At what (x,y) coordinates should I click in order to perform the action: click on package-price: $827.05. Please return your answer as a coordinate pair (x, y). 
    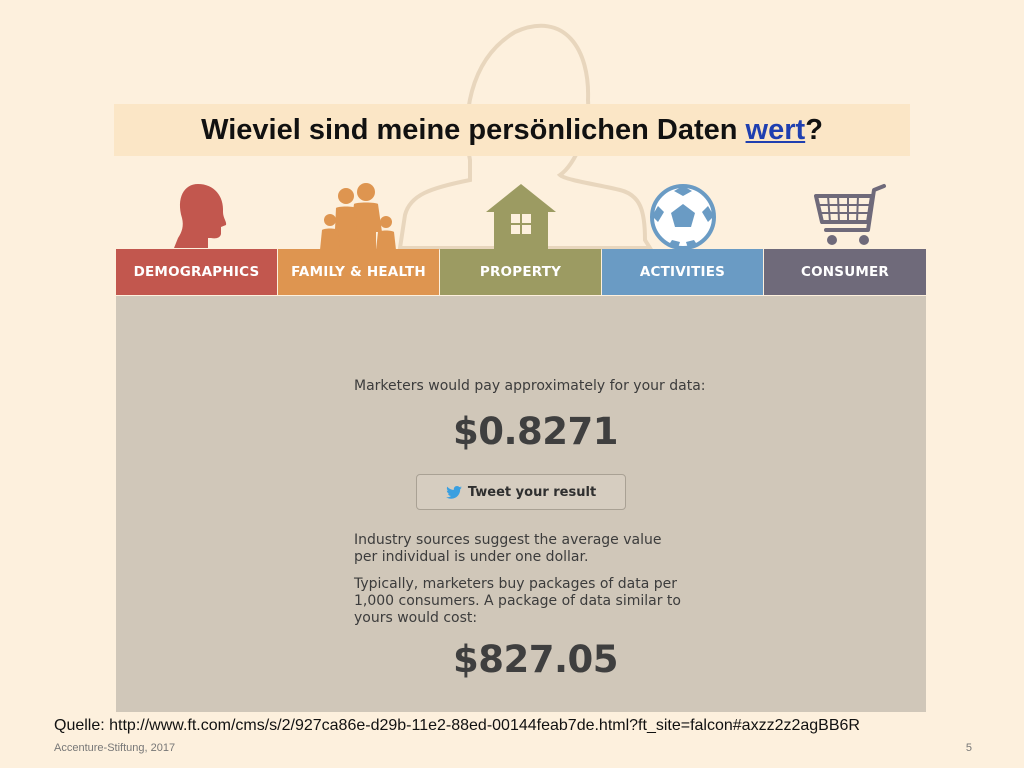
    Looking at the image, I should click on (536, 659).